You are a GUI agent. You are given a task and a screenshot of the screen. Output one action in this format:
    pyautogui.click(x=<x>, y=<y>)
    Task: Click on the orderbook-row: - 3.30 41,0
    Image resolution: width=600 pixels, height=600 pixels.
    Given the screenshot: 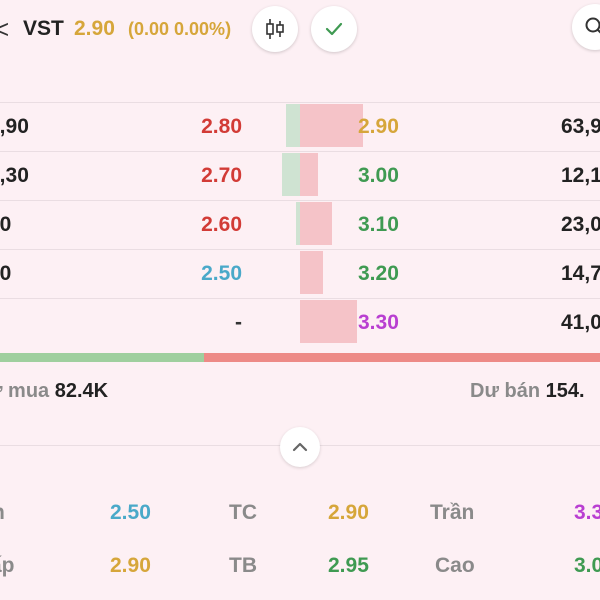 What is the action you would take?
    pyautogui.click(x=300, y=323)
    